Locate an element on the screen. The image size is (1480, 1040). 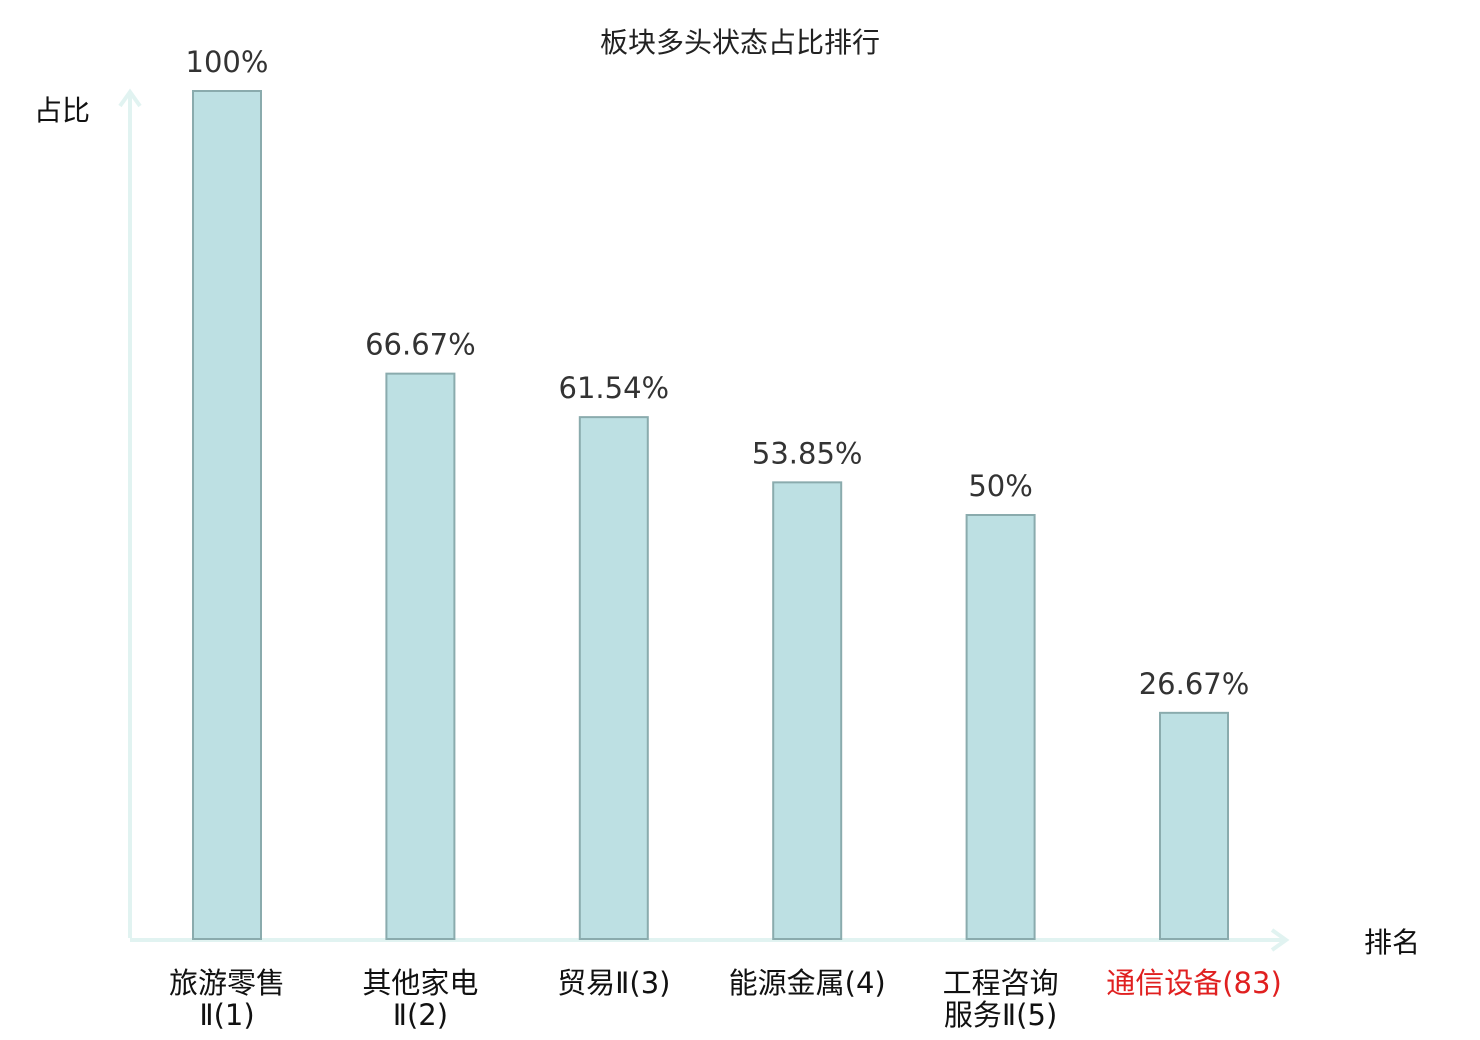
category-label-2-line-1: 其他家电 is located at coordinates (420, 983).